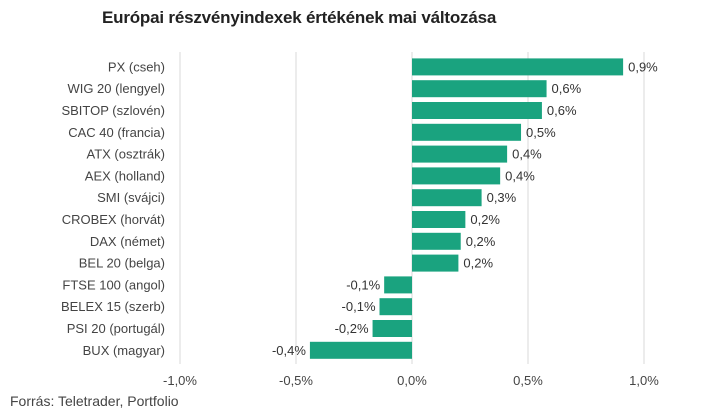 This screenshot has height=416, width=723. What do you see at coordinates (113, 306) in the screenshot?
I see `category-label: BELEX 15 (szerb)` at bounding box center [113, 306].